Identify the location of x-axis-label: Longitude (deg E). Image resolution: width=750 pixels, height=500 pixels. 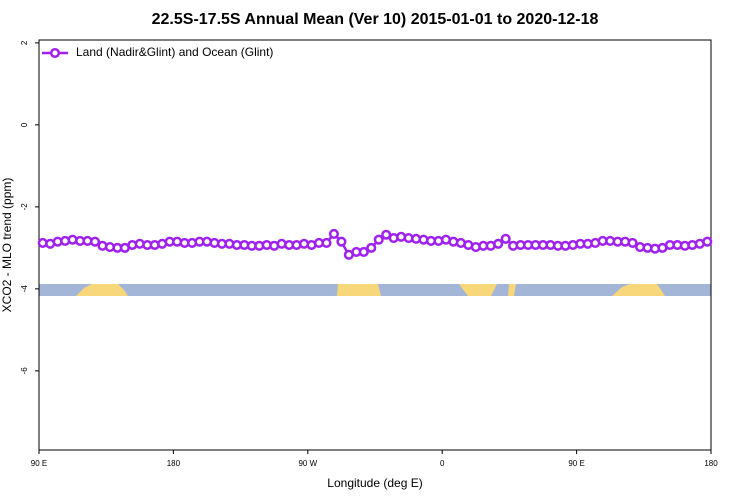
(374, 483).